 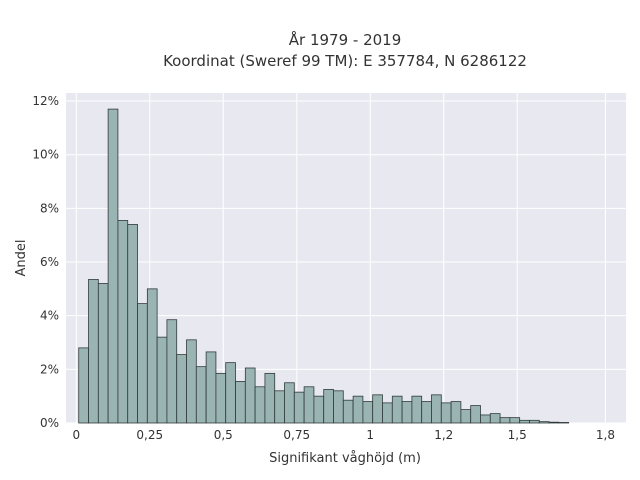 What do you see at coordinates (443, 435) in the screenshot?
I see `x-tick-label: 1,2` at bounding box center [443, 435].